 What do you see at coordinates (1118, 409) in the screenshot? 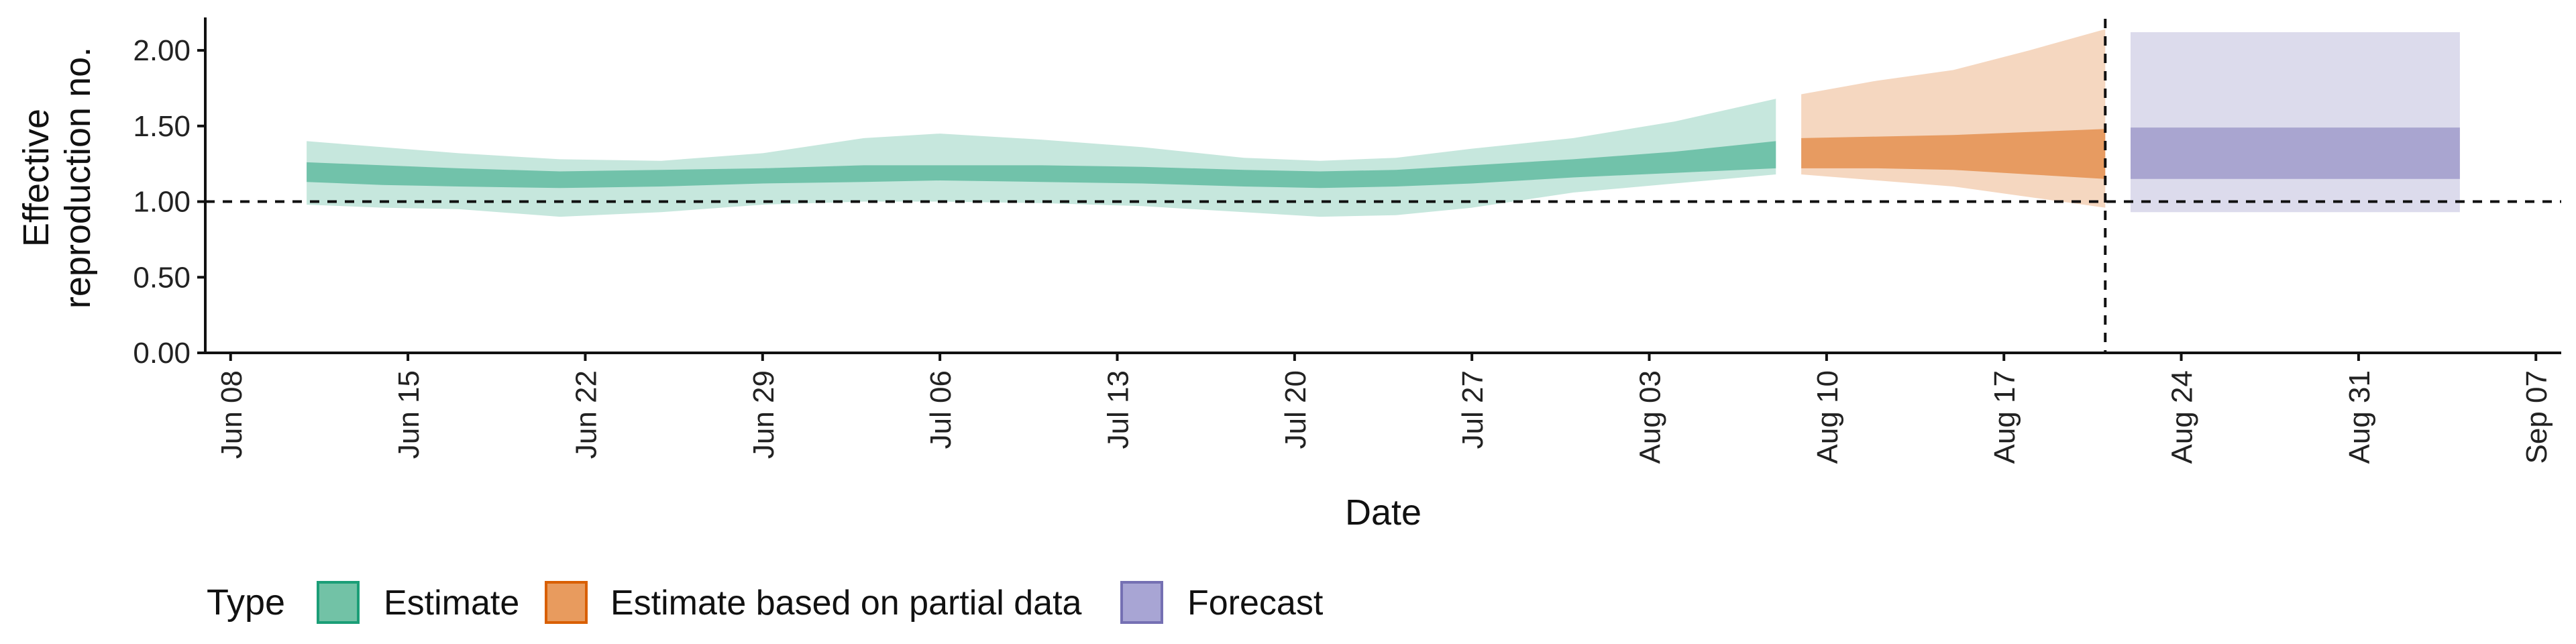
I see `x-tick-label: Jul 13` at bounding box center [1118, 409].